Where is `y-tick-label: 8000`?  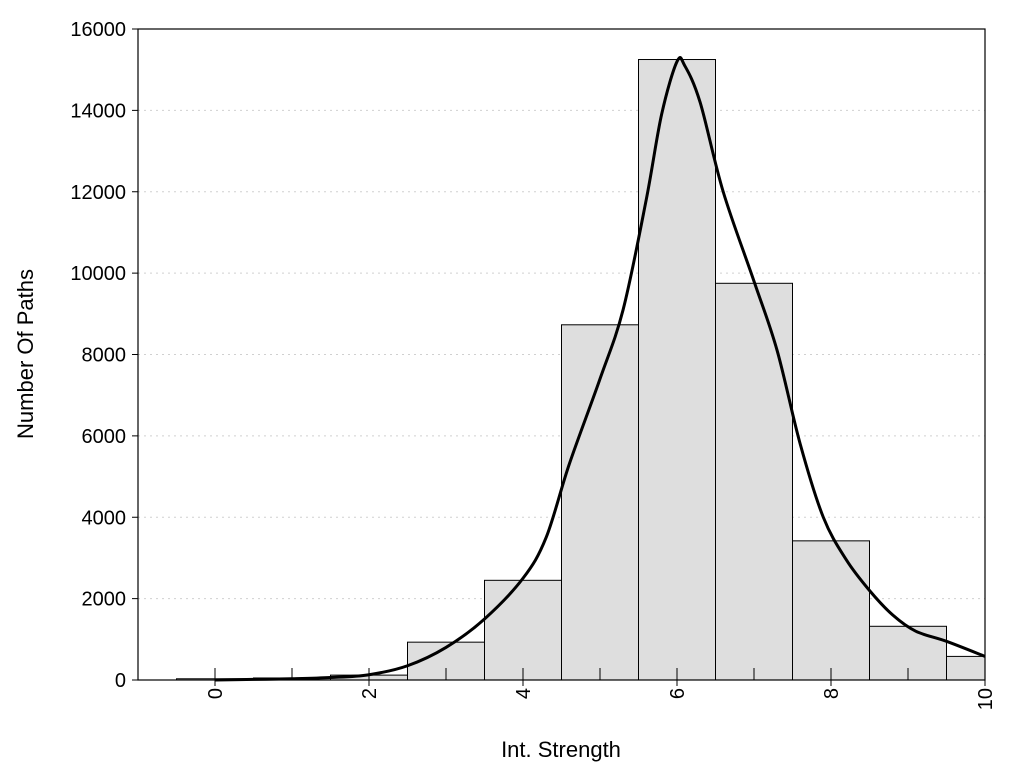
y-tick-label: 8000 is located at coordinates (104, 356).